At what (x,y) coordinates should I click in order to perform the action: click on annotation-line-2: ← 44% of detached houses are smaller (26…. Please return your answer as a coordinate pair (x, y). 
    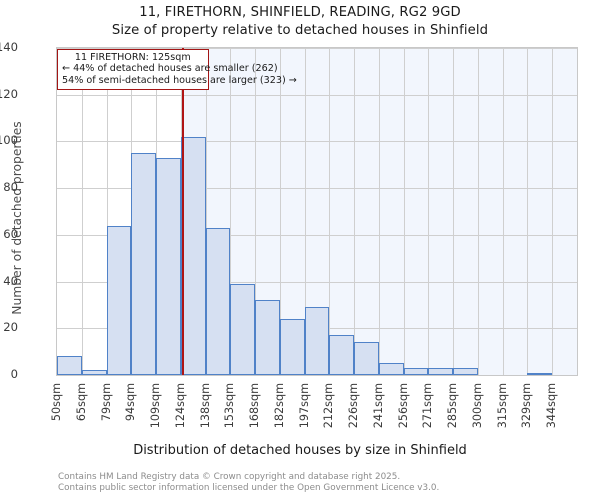
    Looking at the image, I should click on (170, 69).